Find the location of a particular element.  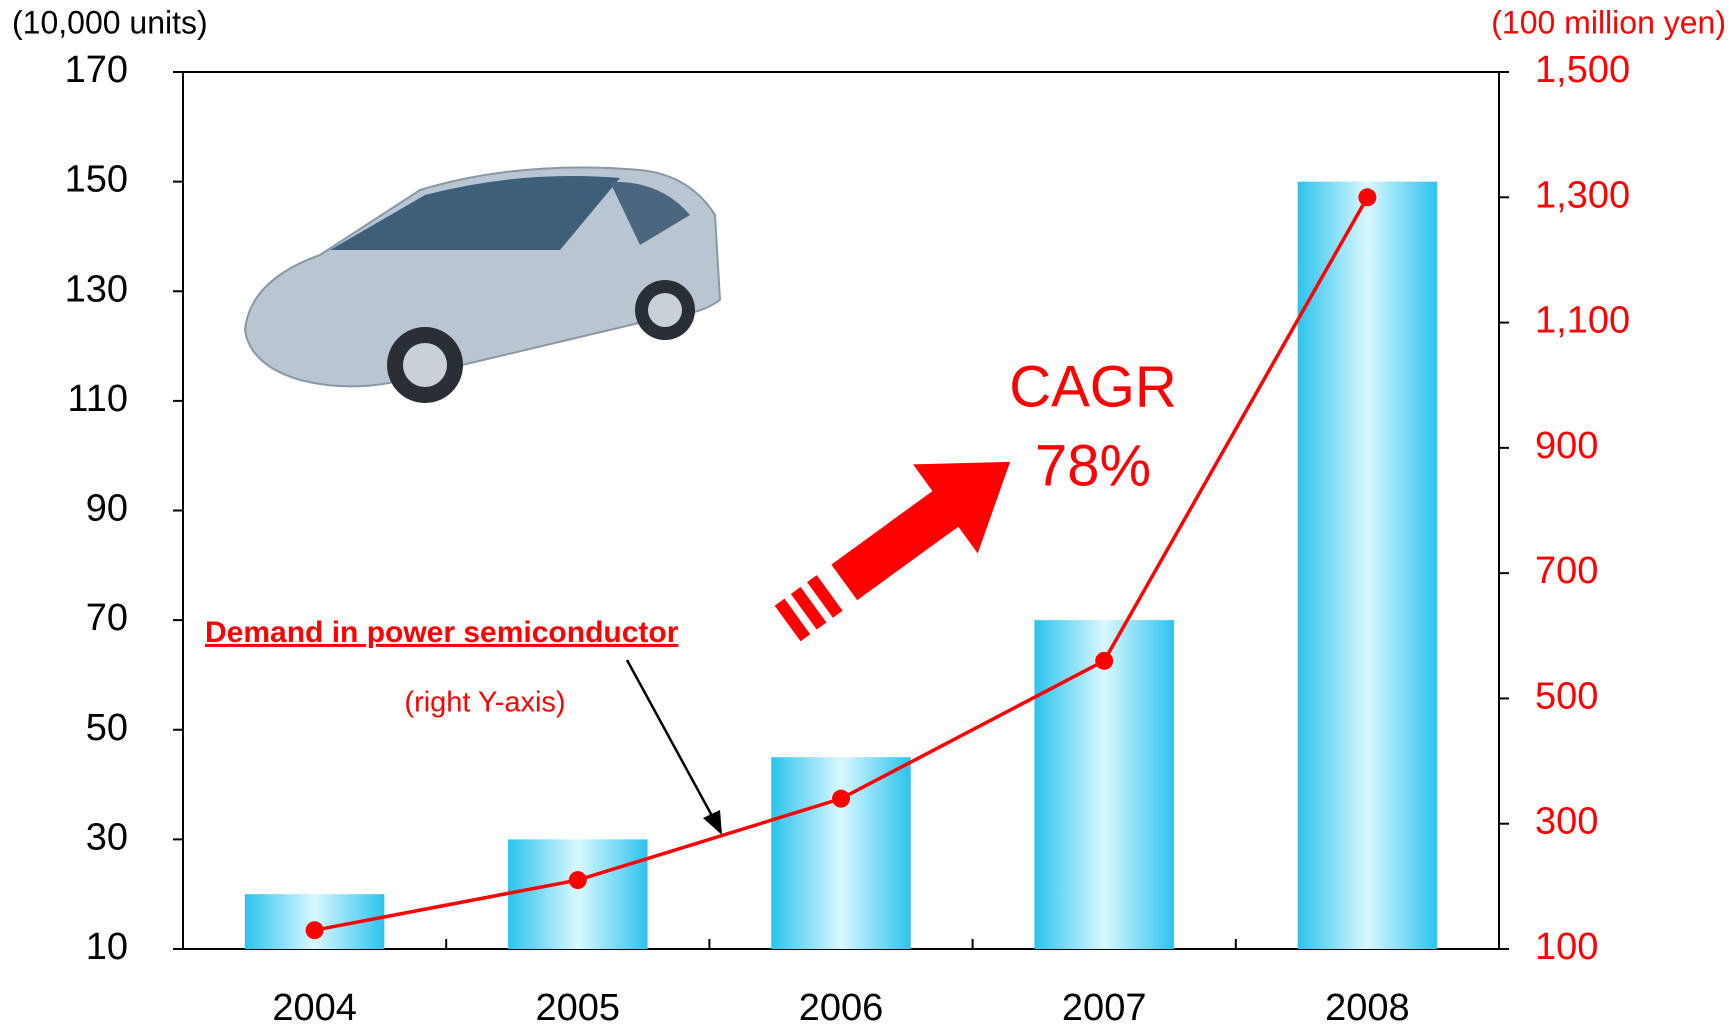

y-tick-label: 50 is located at coordinates (107, 728).